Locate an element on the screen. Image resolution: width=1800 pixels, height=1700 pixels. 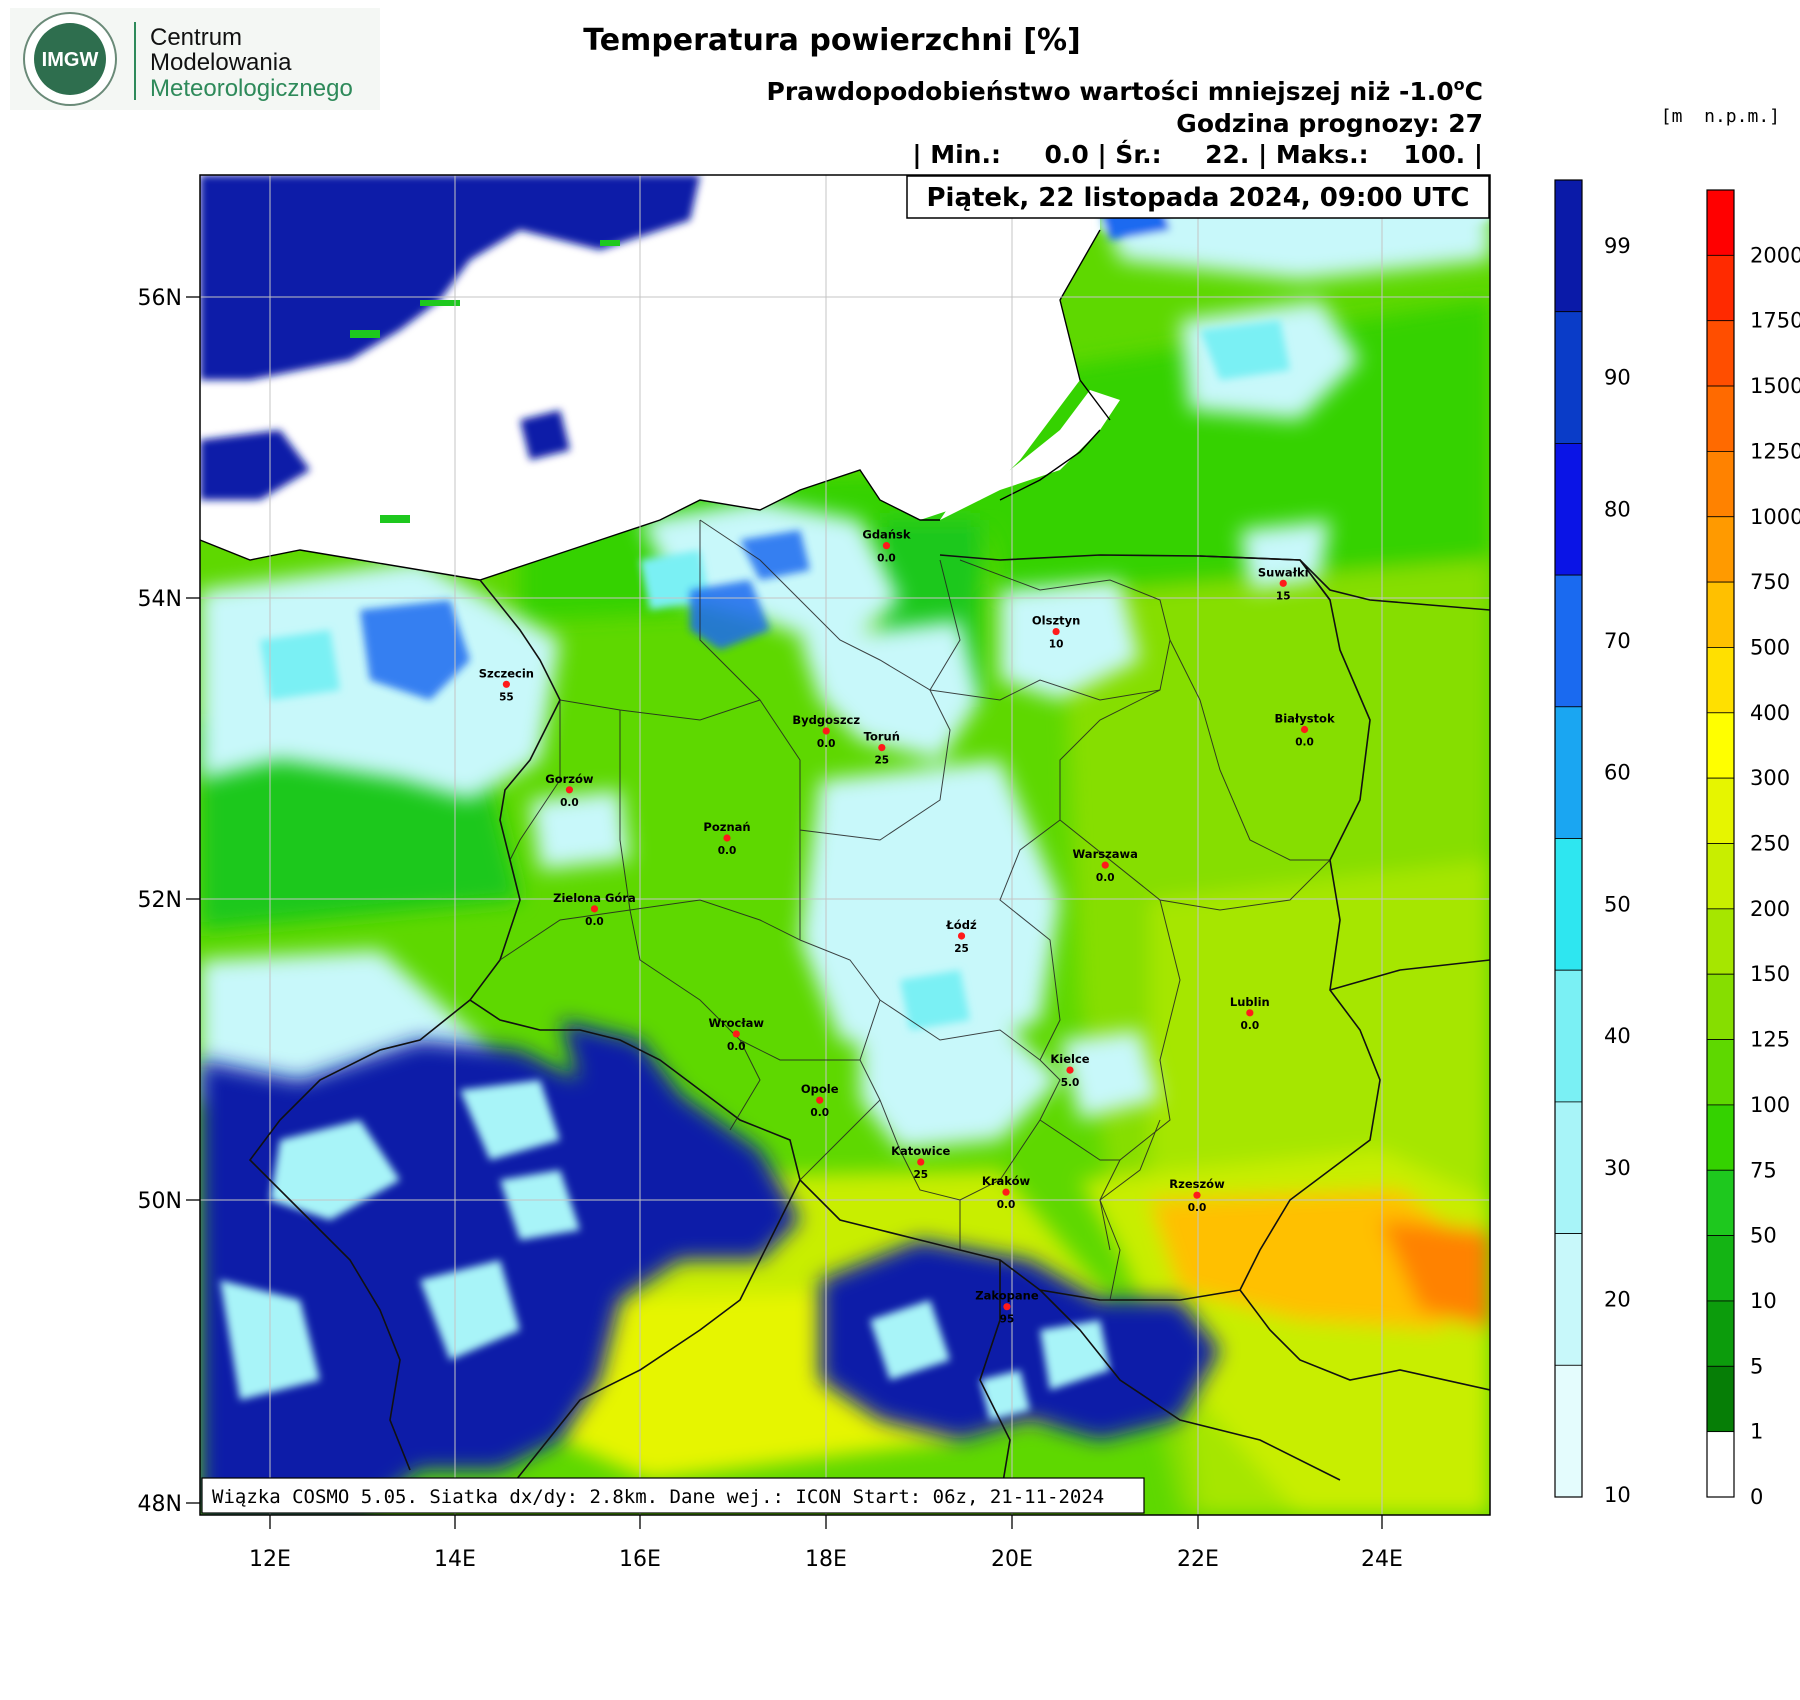
island-rims is located at coordinates (485, 381).